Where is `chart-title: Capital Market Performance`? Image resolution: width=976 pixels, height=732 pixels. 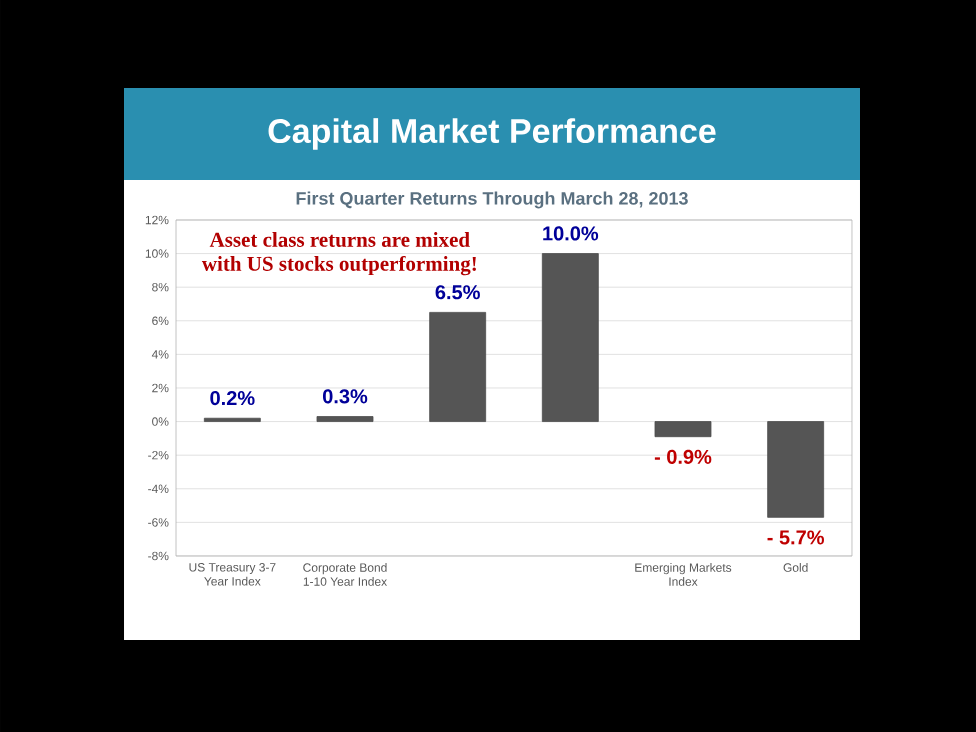
chart-title: Capital Market Performance is located at coordinates (492, 134).